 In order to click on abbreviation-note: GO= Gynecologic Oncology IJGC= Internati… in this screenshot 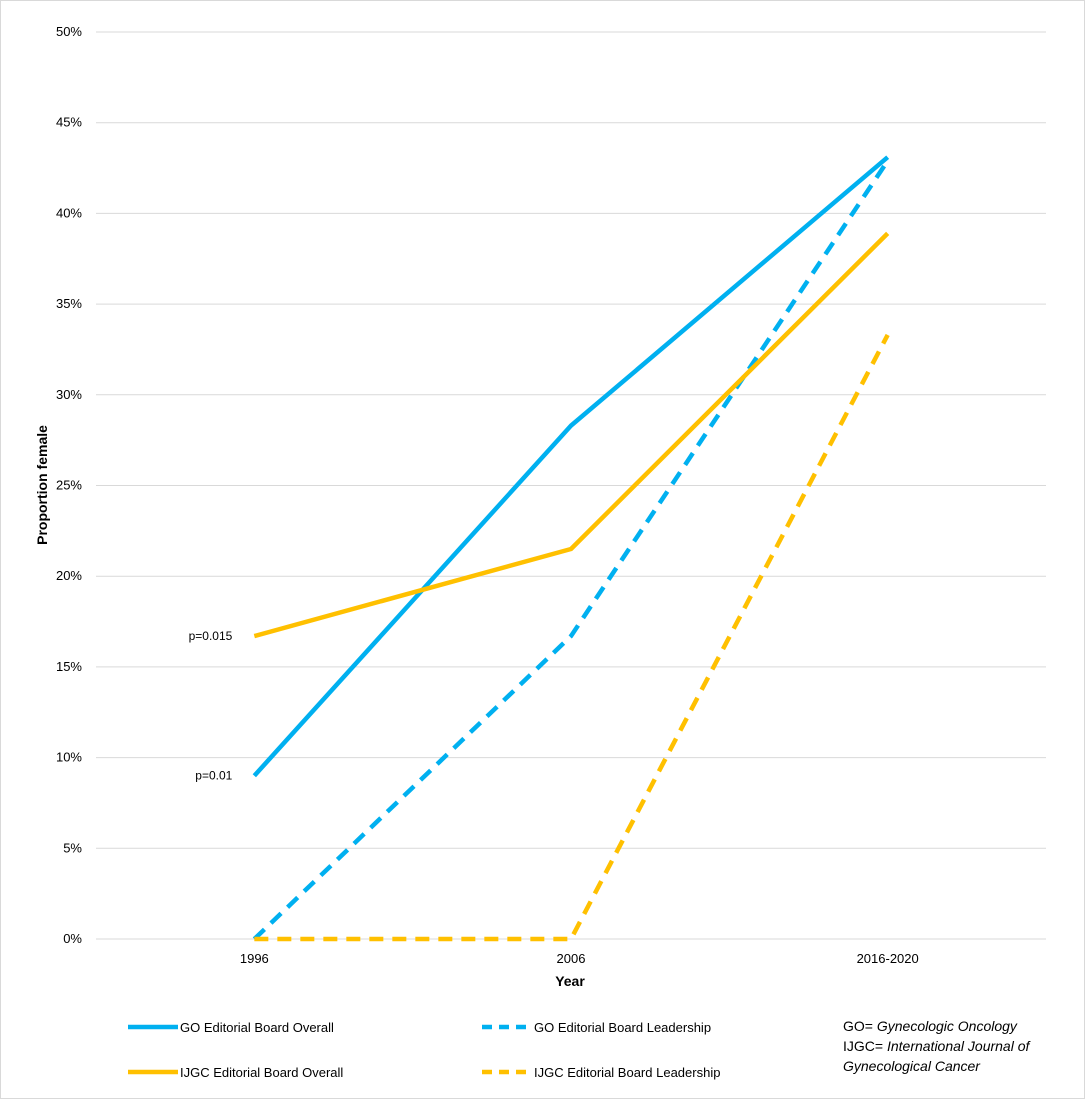, I will do `click(958, 1046)`.